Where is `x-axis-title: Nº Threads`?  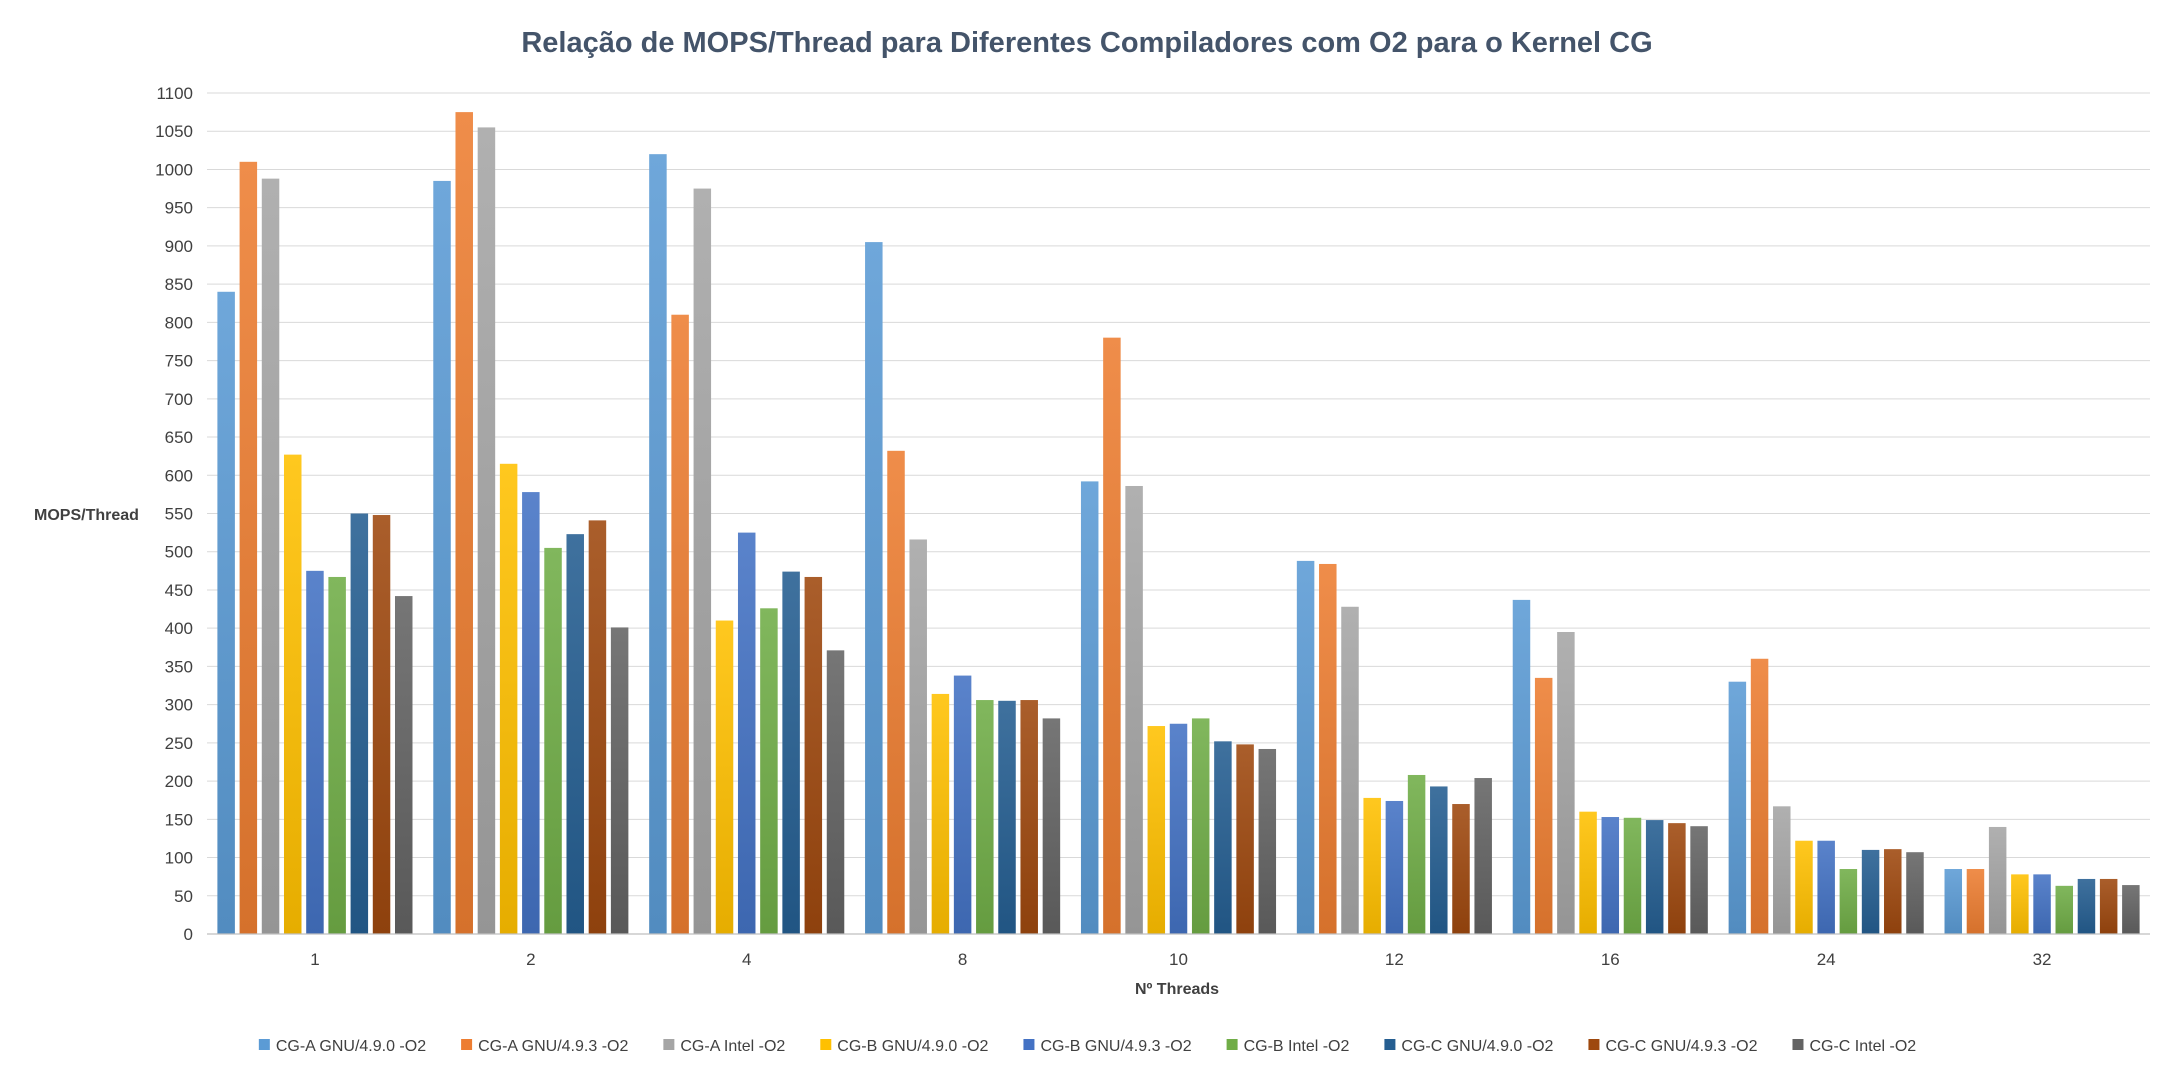
x-axis-title: Nº Threads is located at coordinates (1177, 989).